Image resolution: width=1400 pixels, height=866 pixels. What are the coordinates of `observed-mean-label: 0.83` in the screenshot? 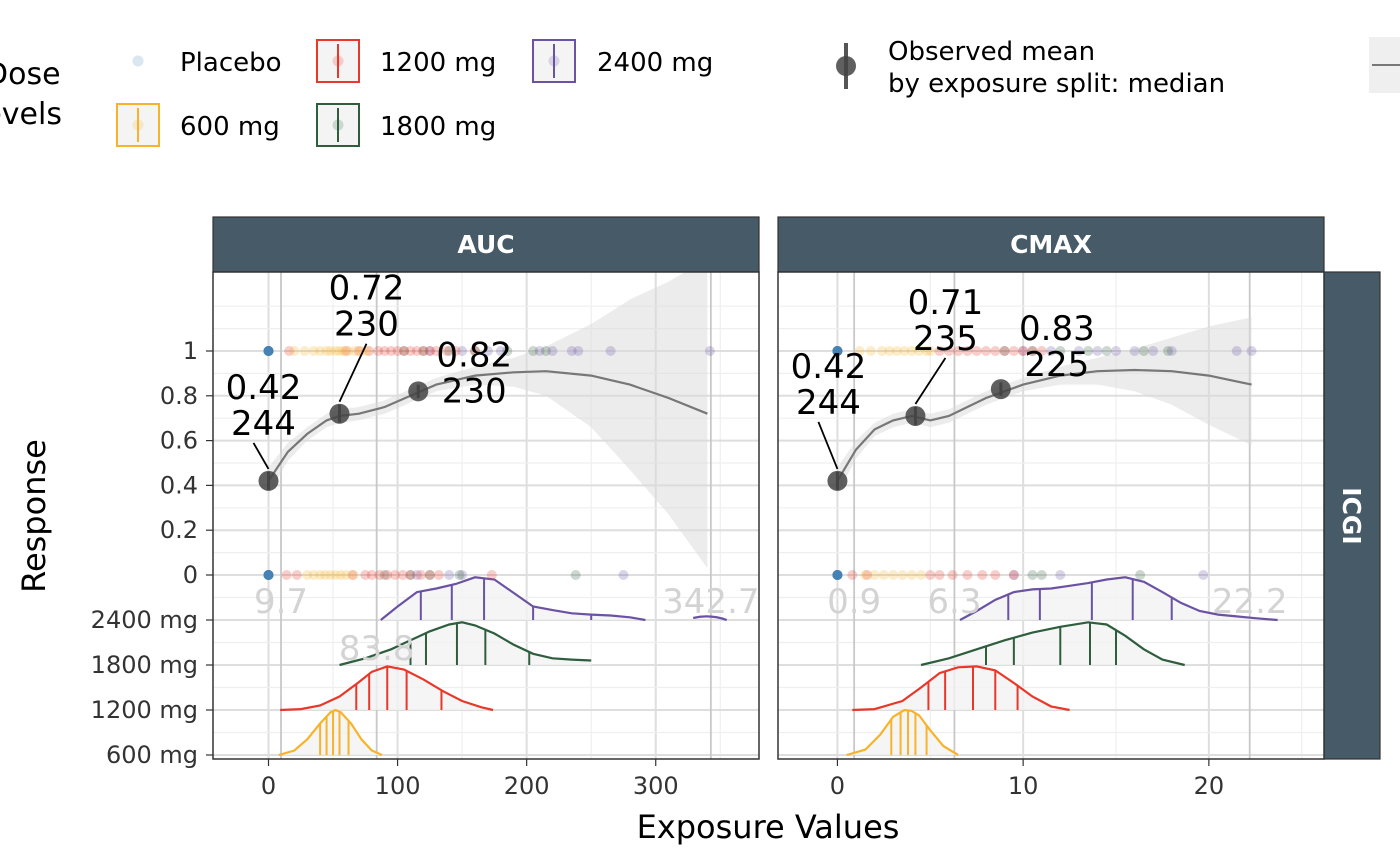 It's located at (1057, 329).